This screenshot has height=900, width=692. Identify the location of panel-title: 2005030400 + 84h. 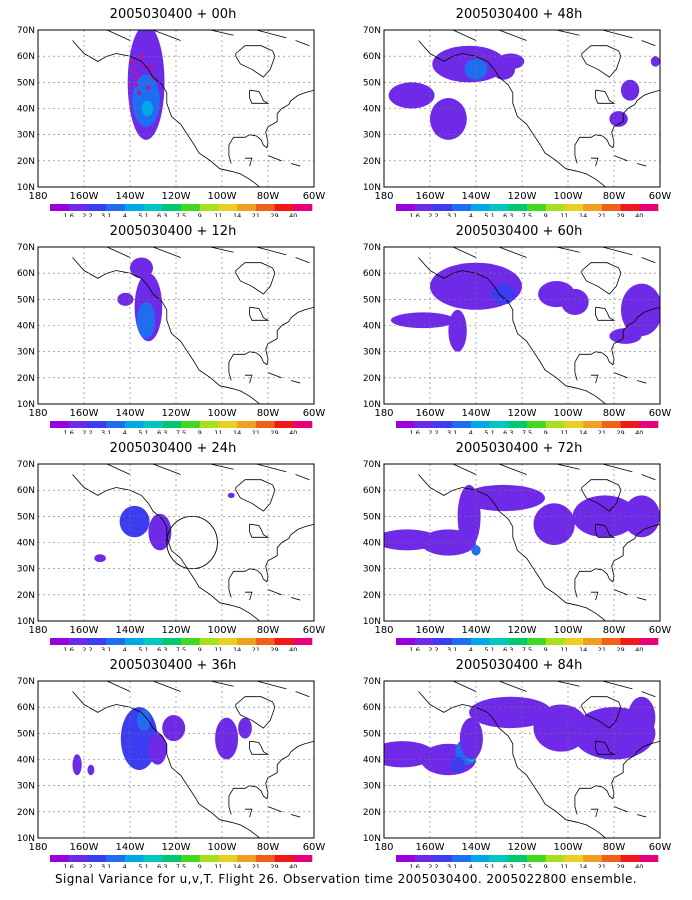
(519, 665).